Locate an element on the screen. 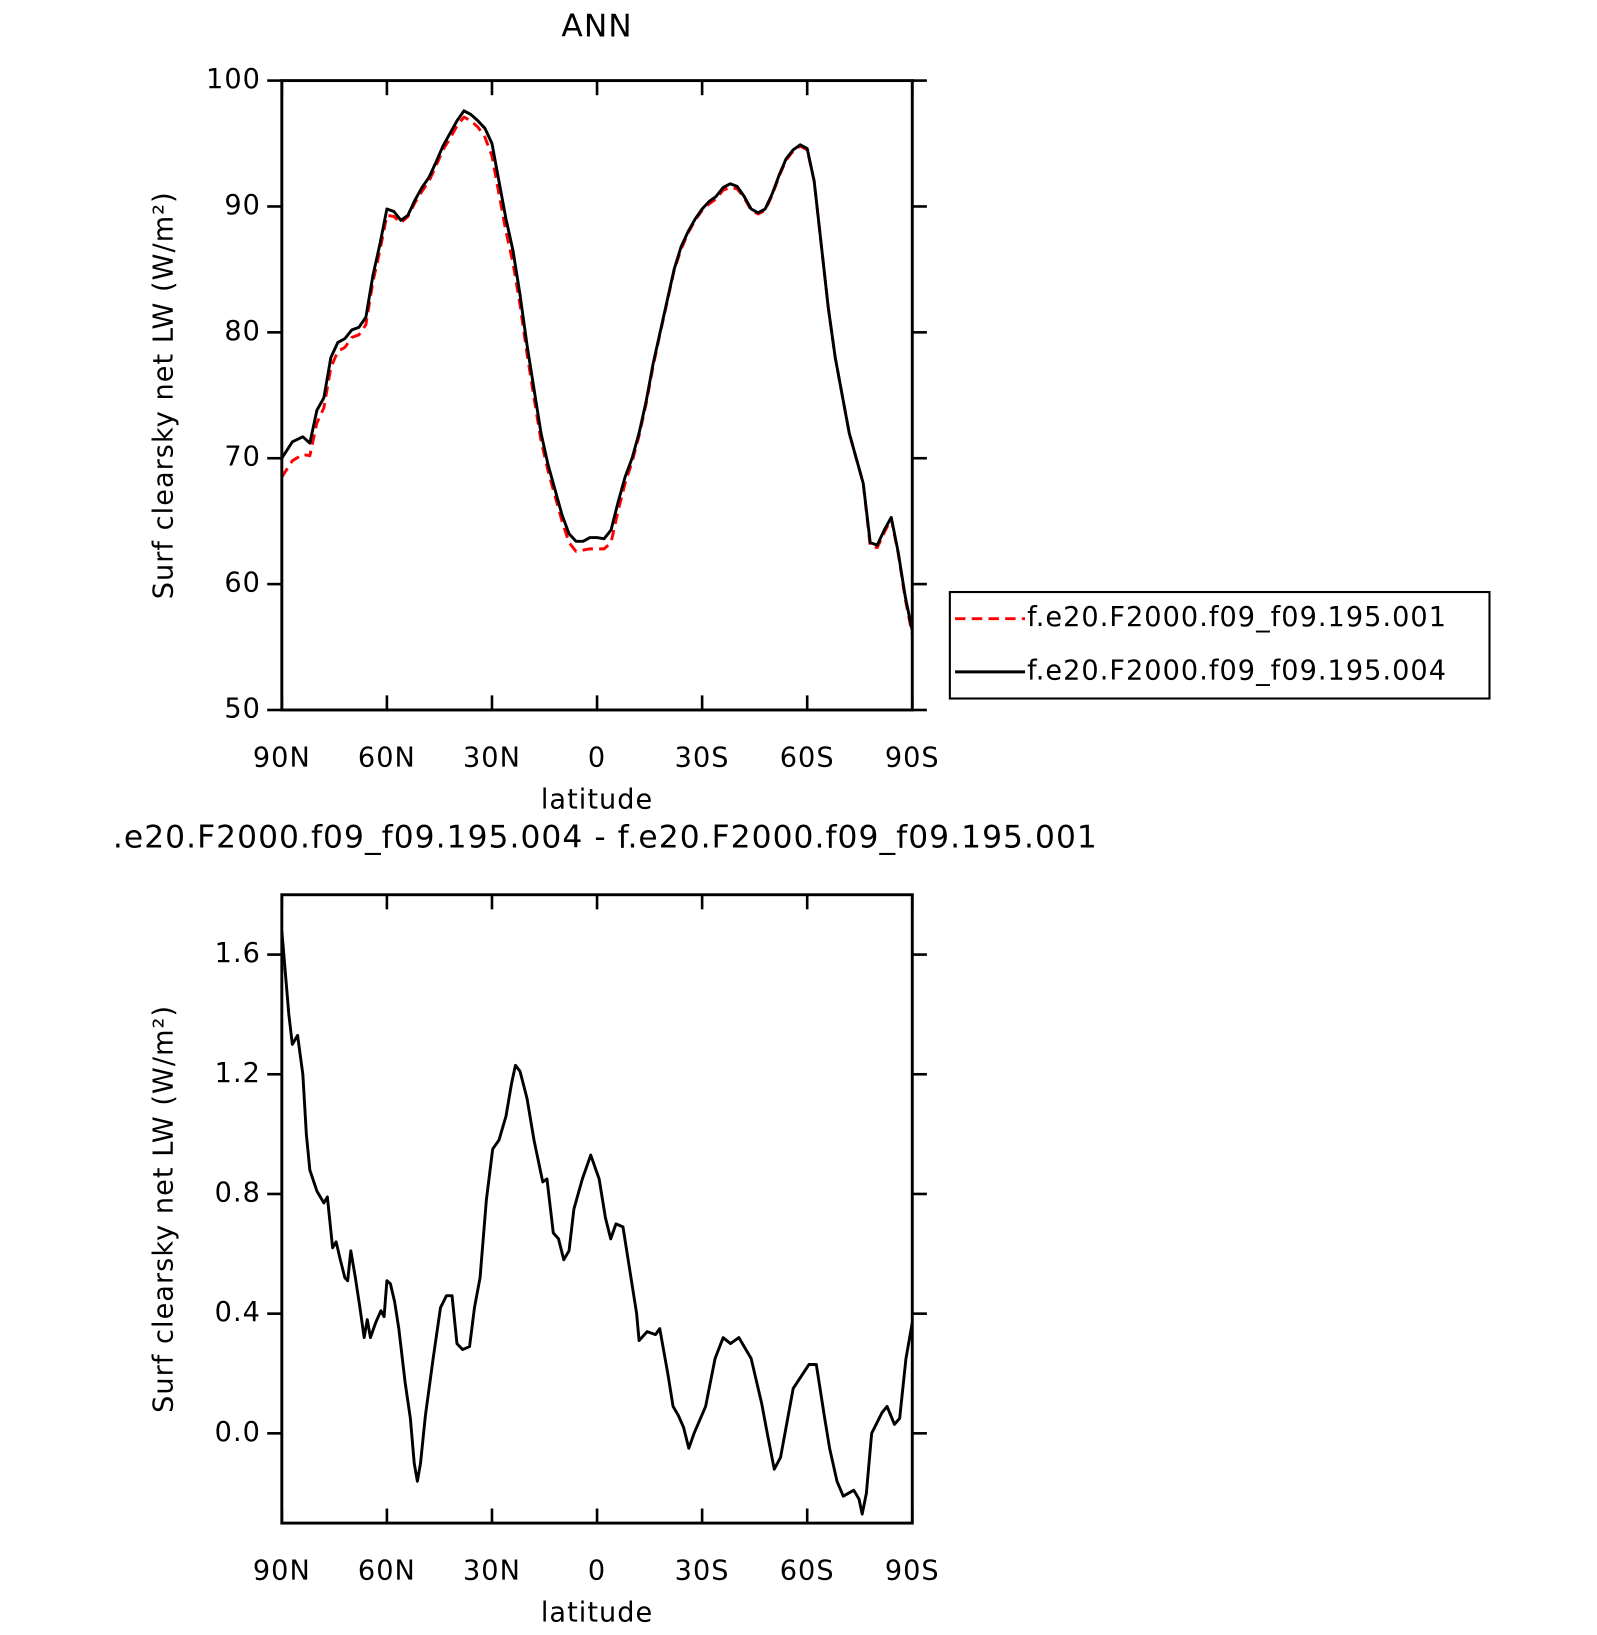  y-tick-label: 70 is located at coordinates (242, 457).